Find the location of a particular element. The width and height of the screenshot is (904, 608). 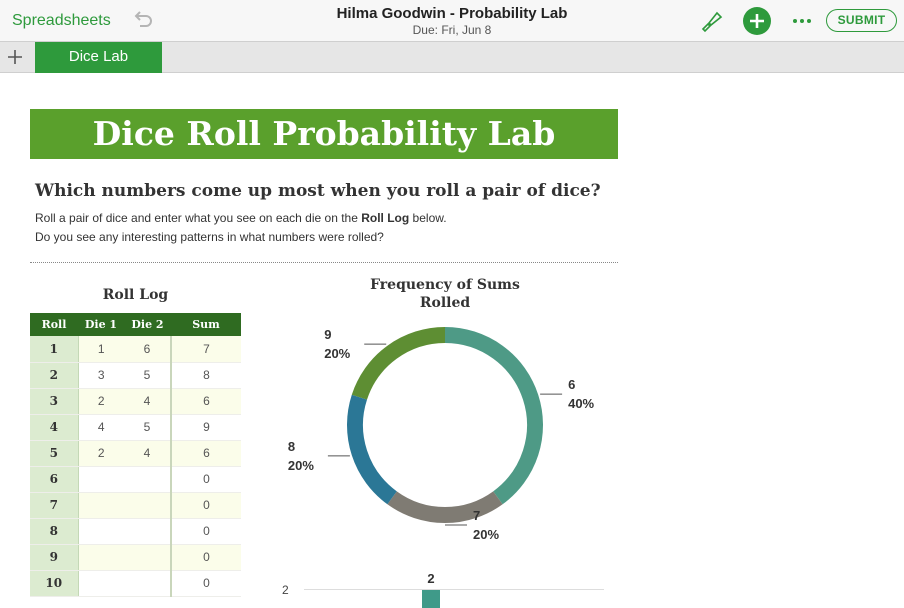

slice-sum-label: 8 is located at coordinates (291, 446).